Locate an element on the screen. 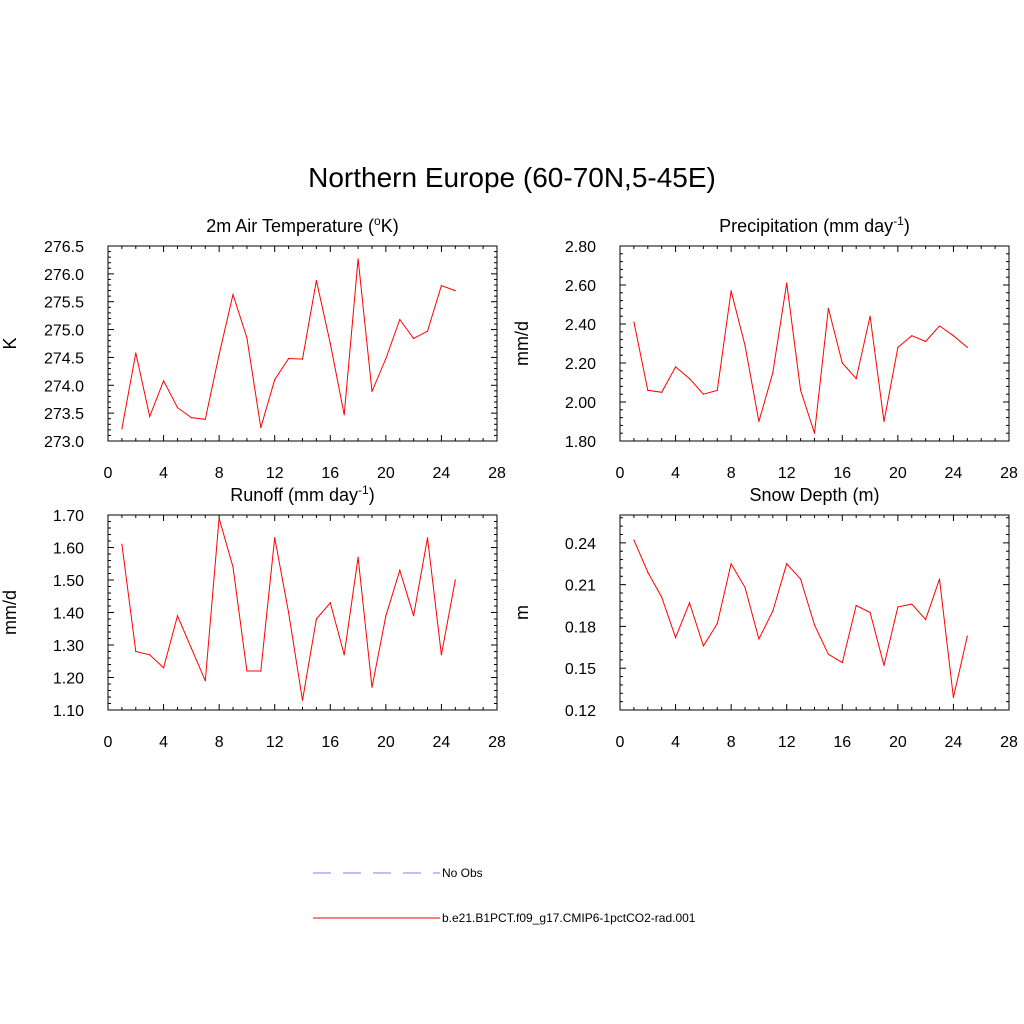 This screenshot has width=1024, height=1024. y-tick-label: 274.5 is located at coordinates (64, 358).